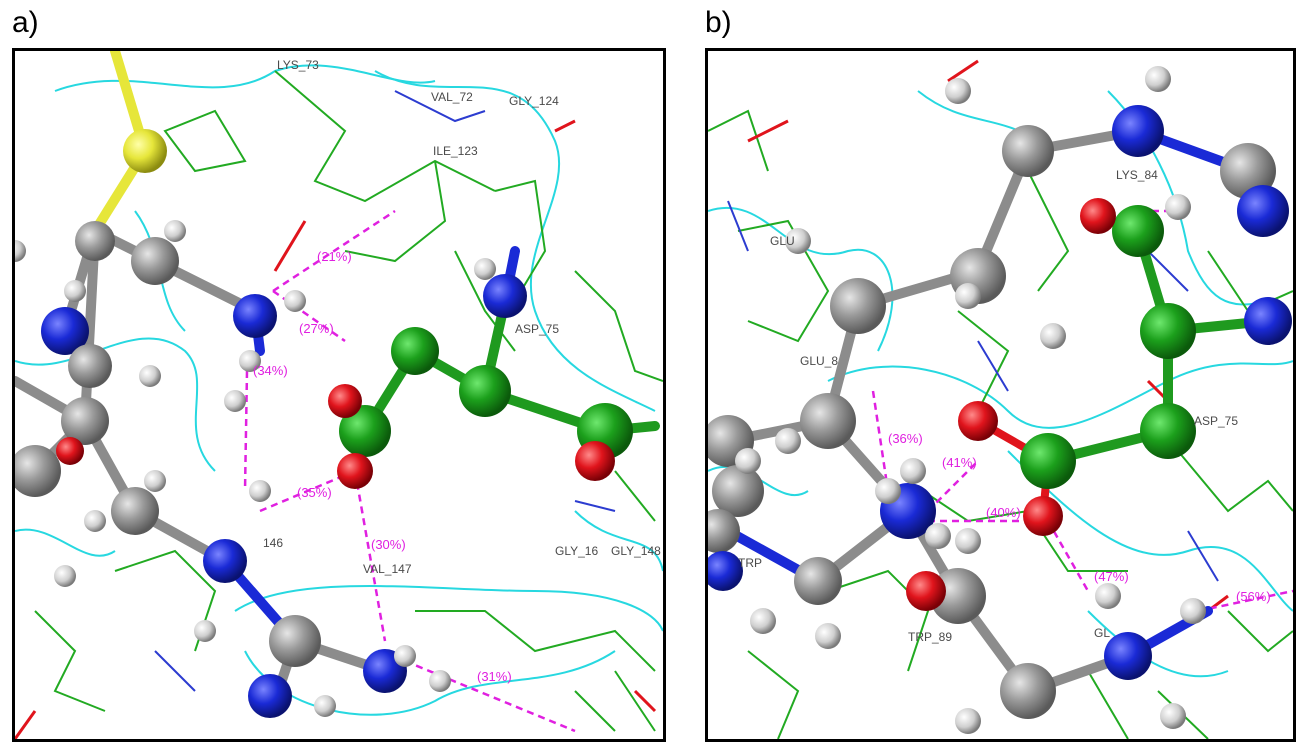 The image size is (1296, 742). Describe the element at coordinates (273, 543) in the screenshot. I see `residue-label: 146` at that location.